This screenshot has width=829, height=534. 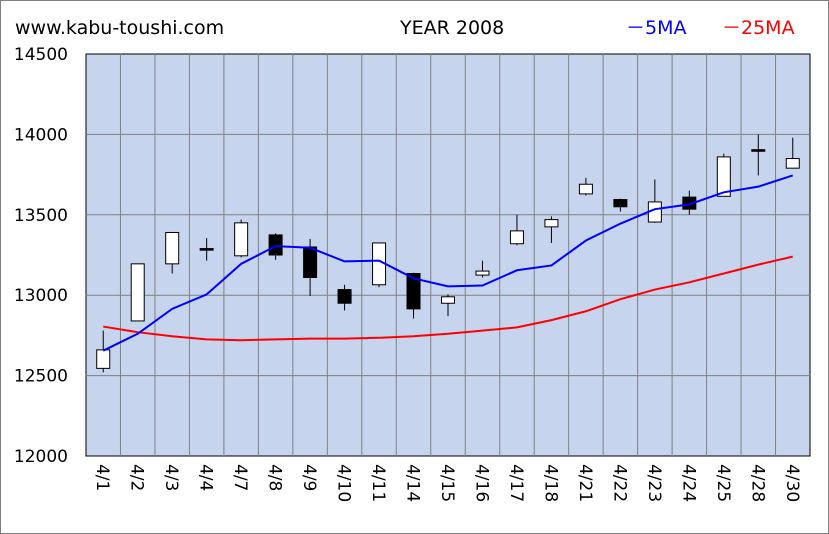 I want to click on x-tick-label: 4/22, so click(x=619, y=483).